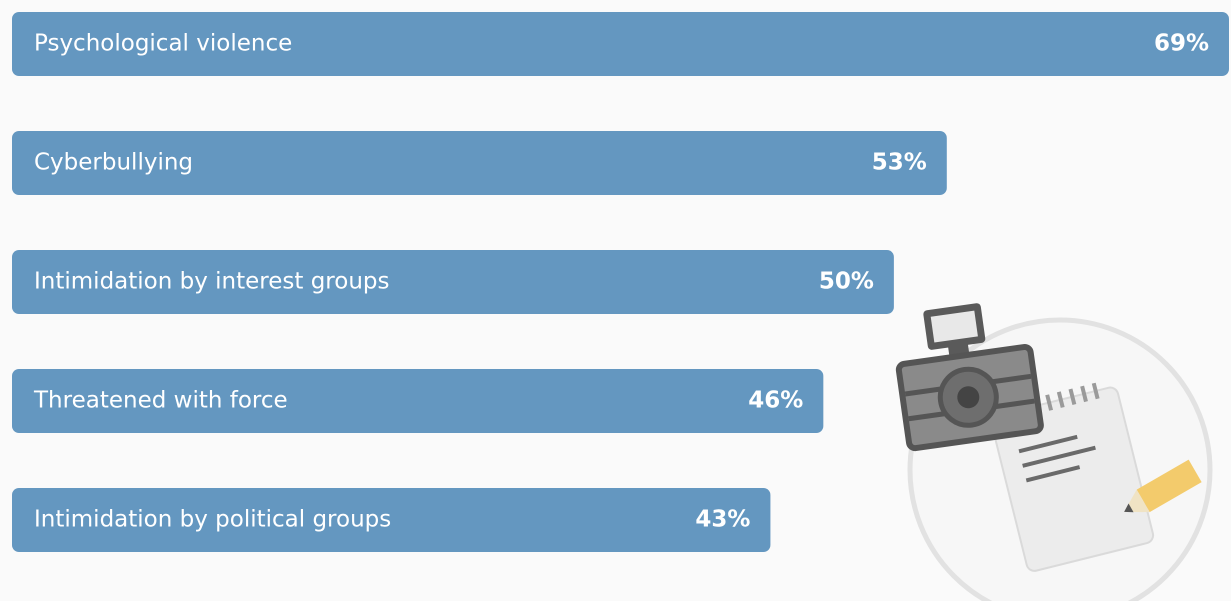  Describe the element at coordinates (968, 397) in the screenshot. I see `camera-lens-center` at that location.